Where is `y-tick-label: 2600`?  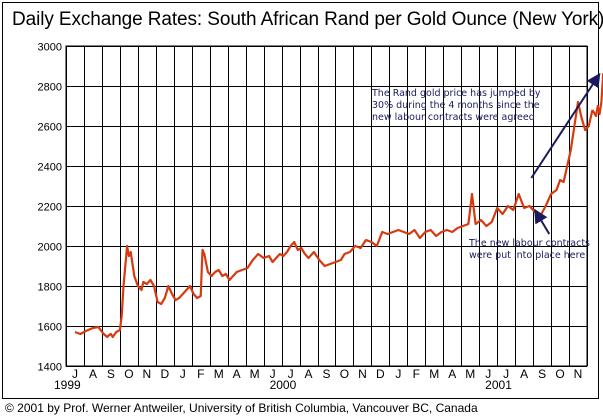
y-tick-label: 2600 is located at coordinates (50, 128).